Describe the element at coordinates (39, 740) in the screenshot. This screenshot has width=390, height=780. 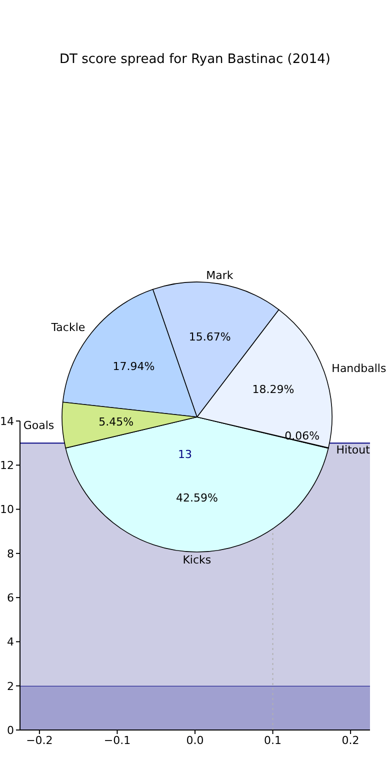
I see `x-tick-label: −0.2` at that location.